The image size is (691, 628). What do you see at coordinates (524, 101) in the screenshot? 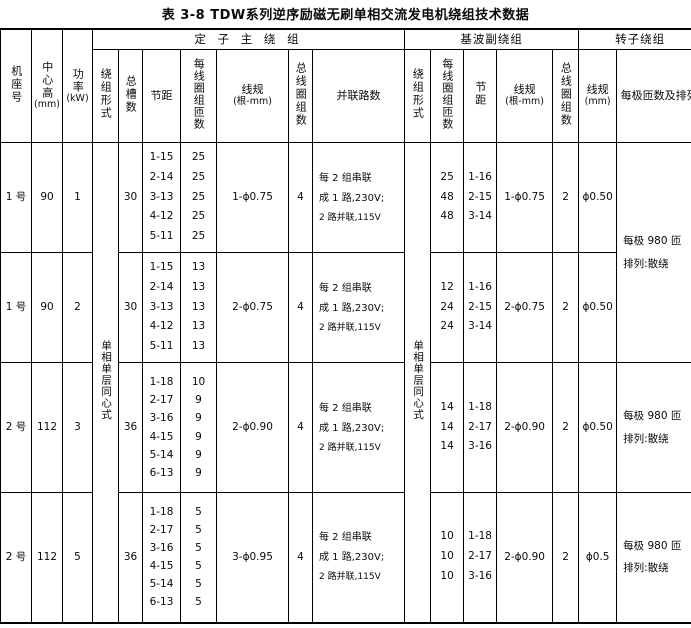
I see `header-sub-wire-gauge-unit: (根-mm)` at bounding box center [524, 101].